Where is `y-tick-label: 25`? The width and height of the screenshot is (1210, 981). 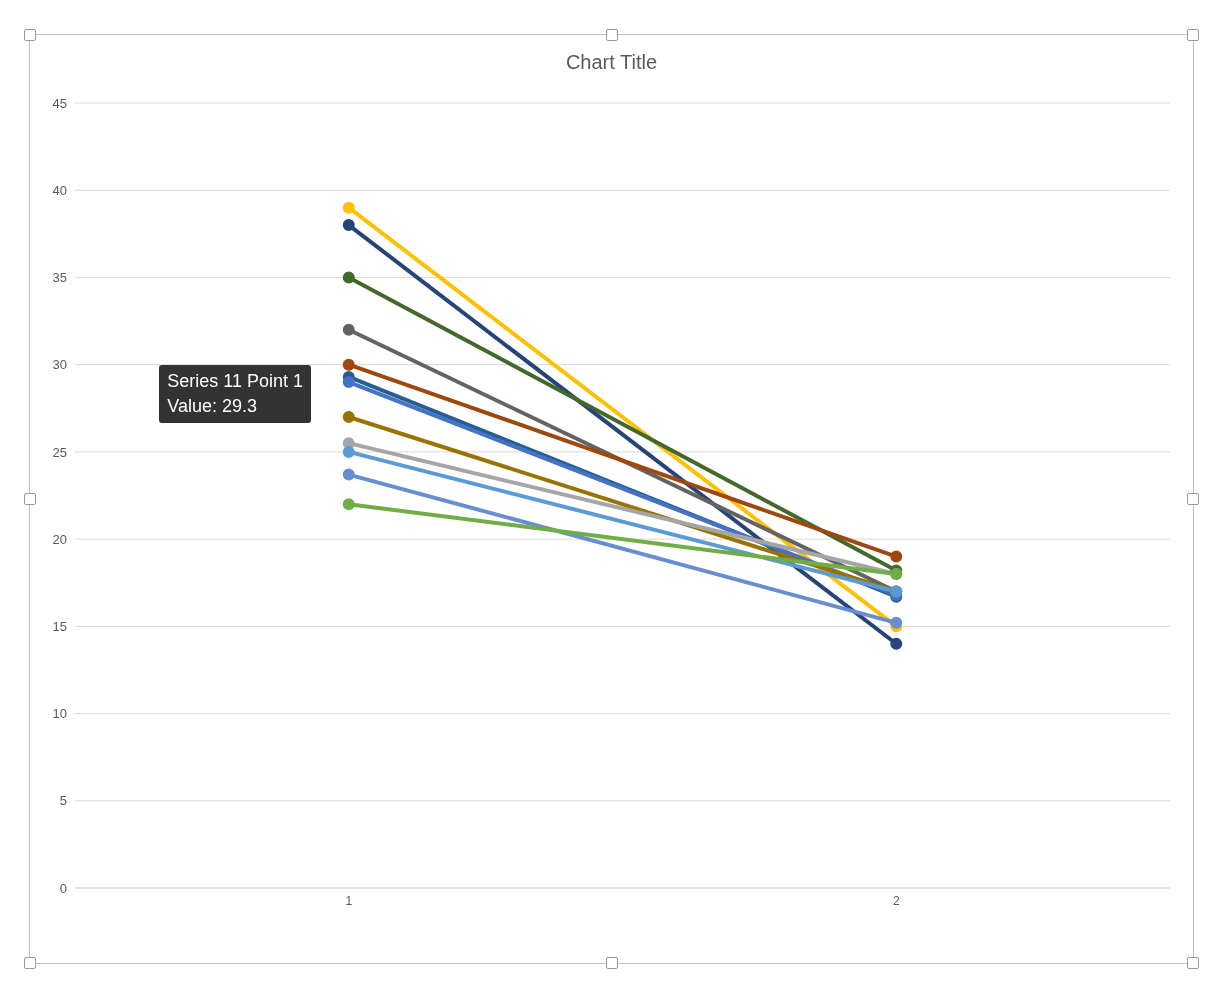
y-tick-label: 25 is located at coordinates (59, 452).